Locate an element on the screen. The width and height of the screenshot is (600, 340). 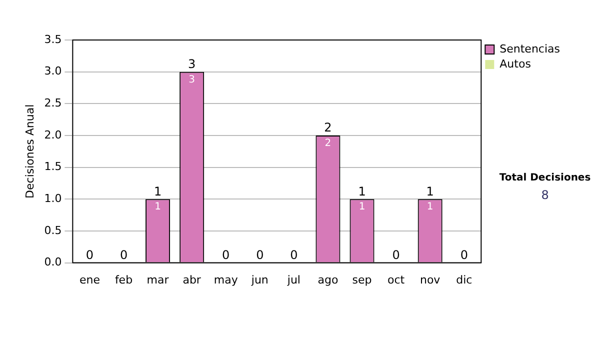
legend-label: Sentencias is located at coordinates (530, 49).